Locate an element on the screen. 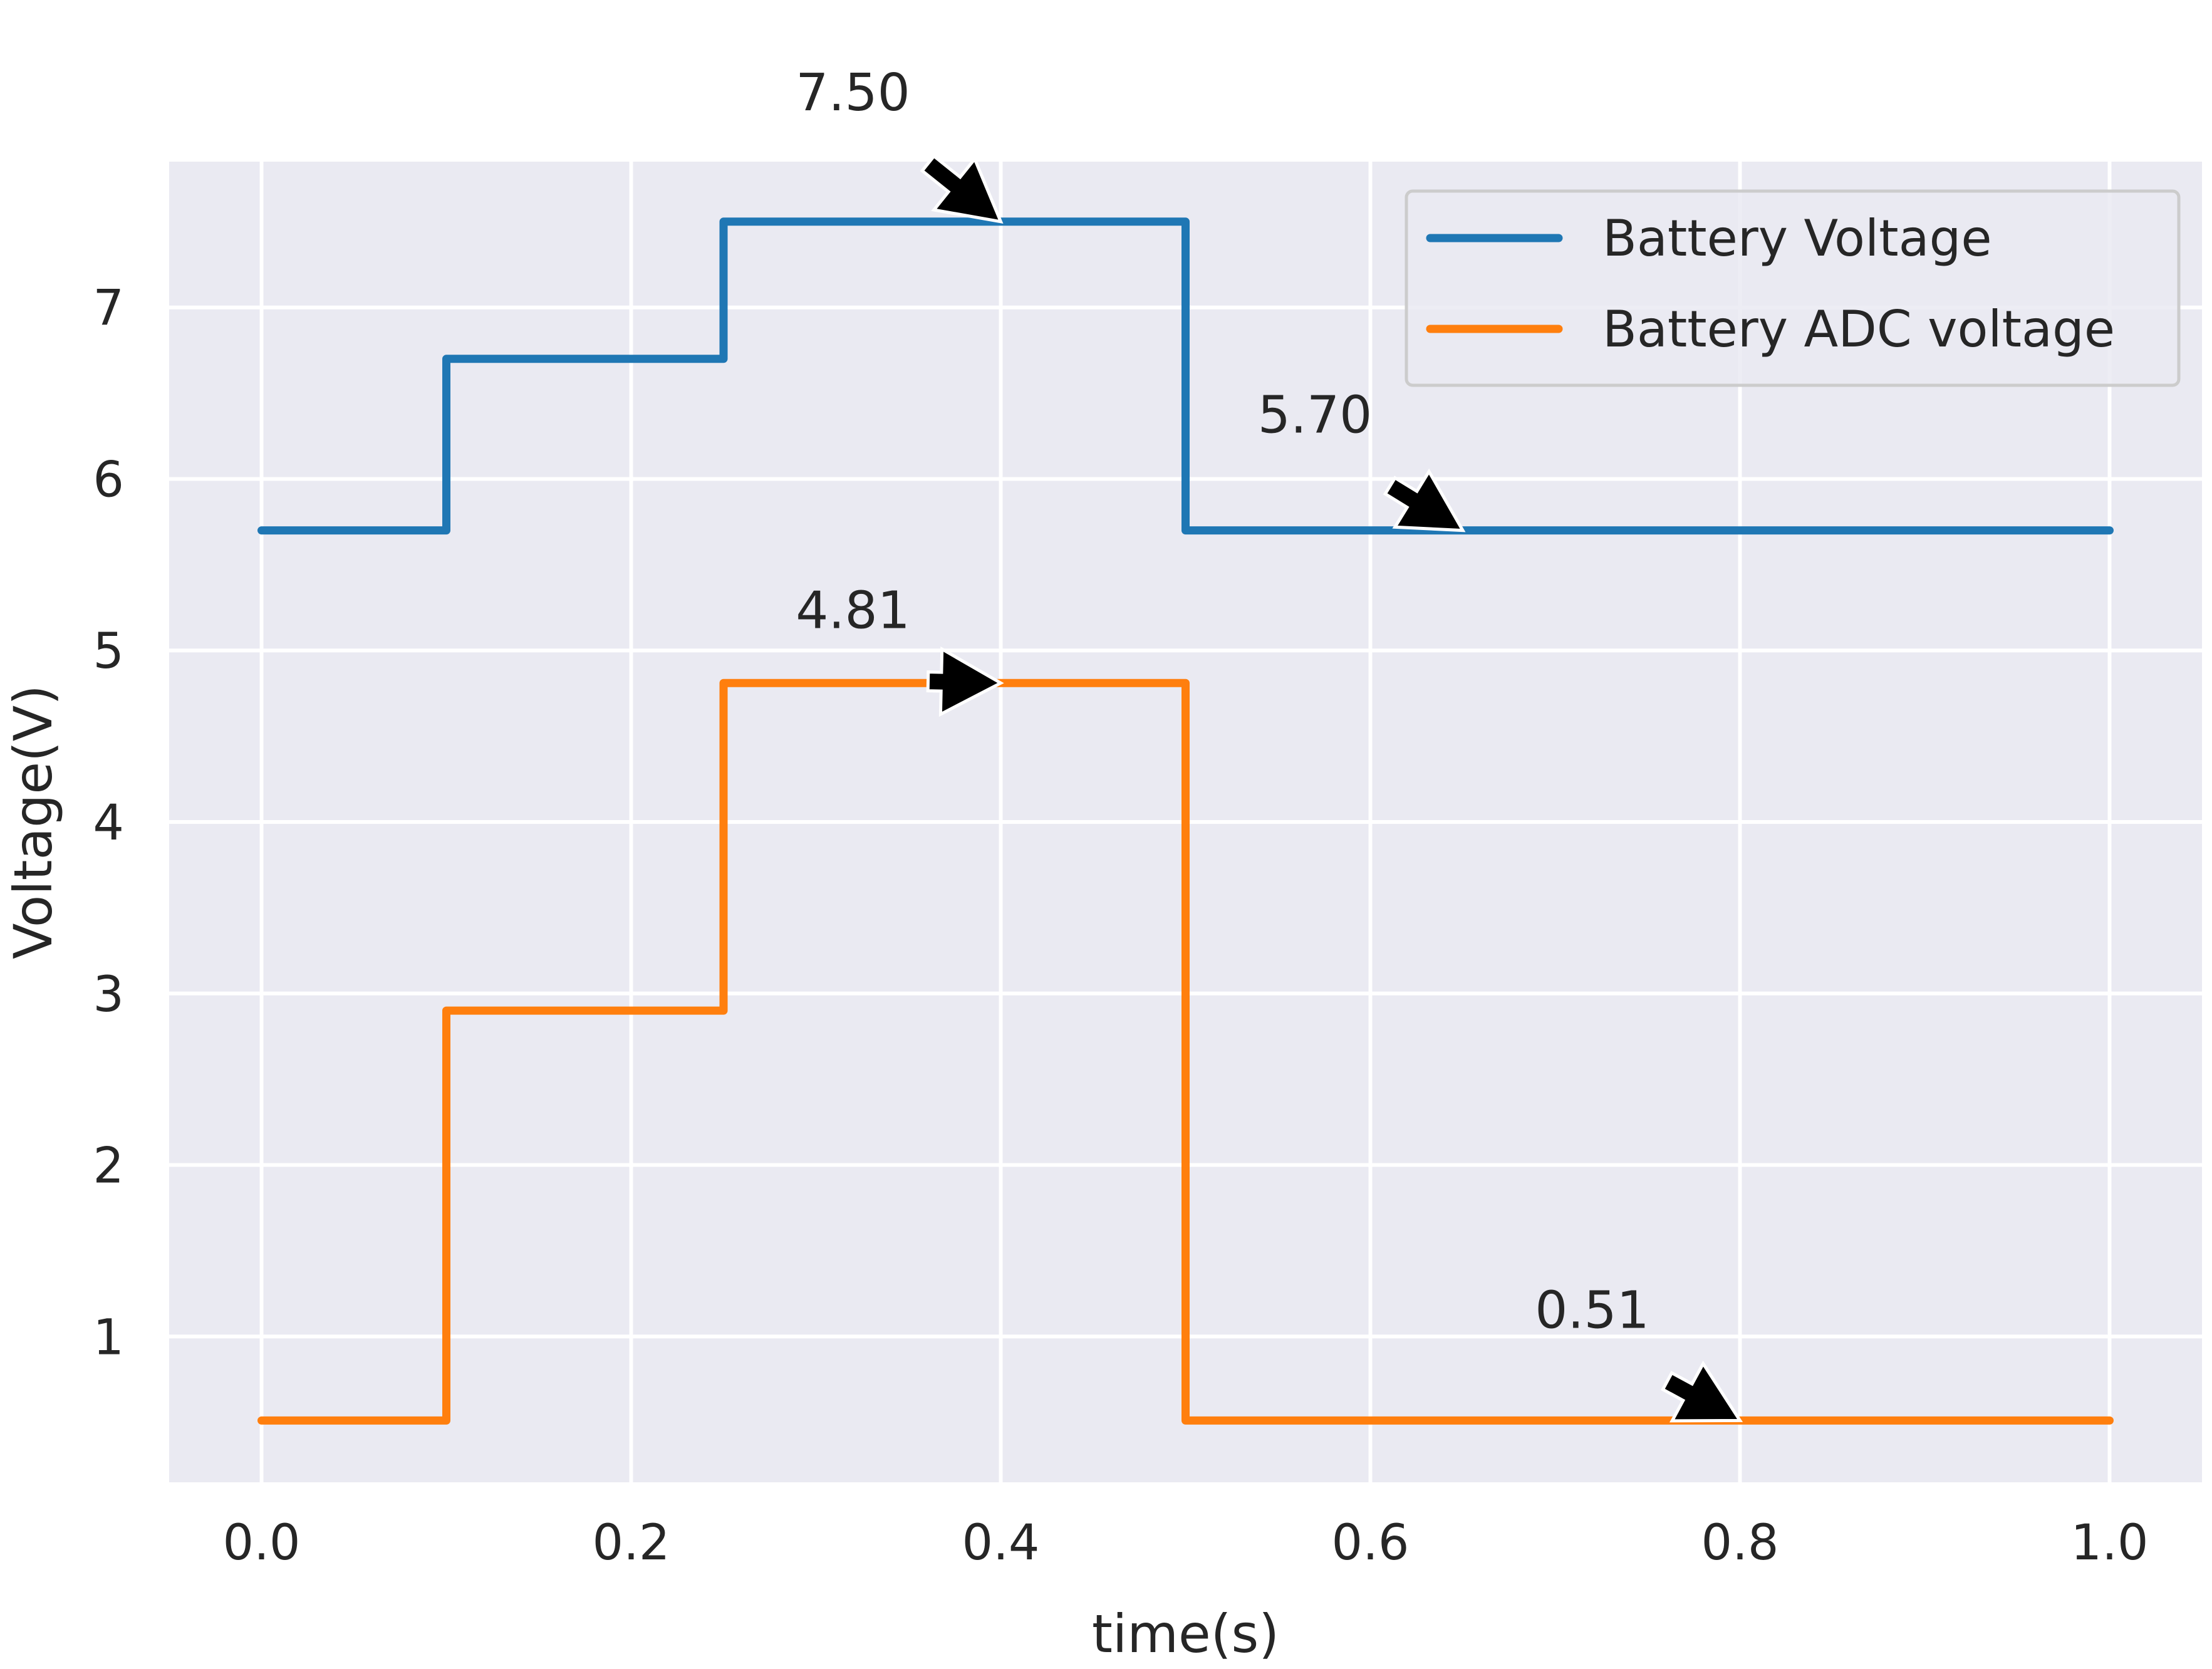 The width and height of the screenshot is (2212, 1669). y-axis-label: Voltage(V) is located at coordinates (33, 822).